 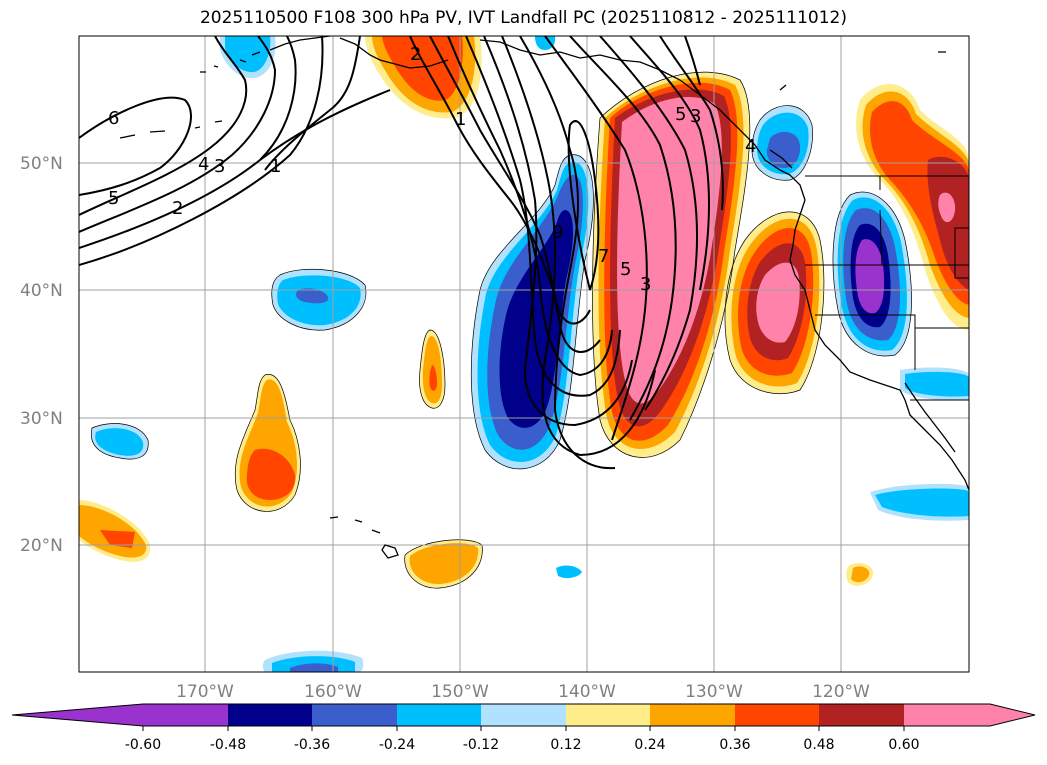 What do you see at coordinates (41, 419) in the screenshot?
I see `latitude-label: 30°N` at bounding box center [41, 419].